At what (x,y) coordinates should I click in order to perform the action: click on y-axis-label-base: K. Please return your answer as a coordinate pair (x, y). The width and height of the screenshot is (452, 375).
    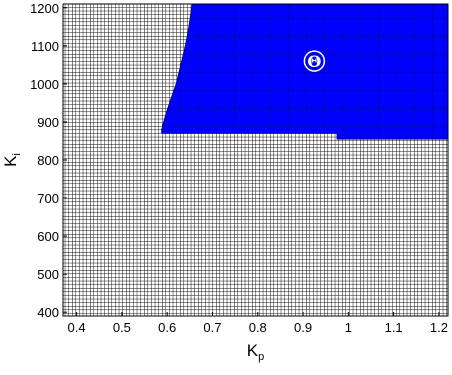
    Looking at the image, I should click on (10, 161).